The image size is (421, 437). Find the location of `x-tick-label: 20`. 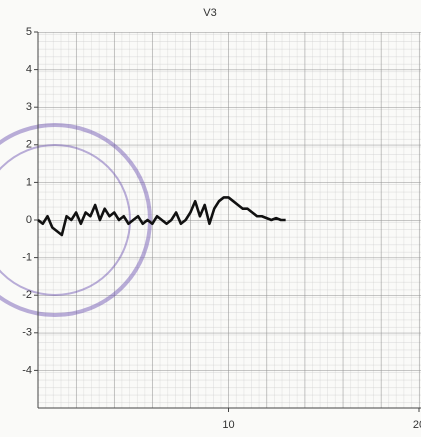

x-tick-label: 20 is located at coordinates (417, 425).